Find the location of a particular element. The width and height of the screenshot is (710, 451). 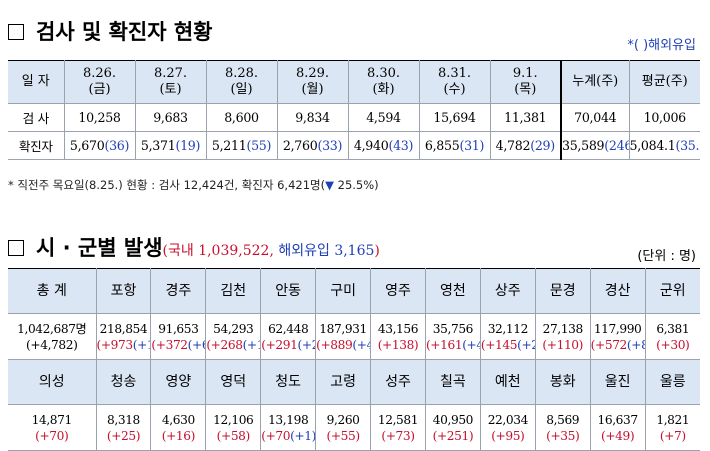

region-value: 4,630 (+16) is located at coordinates (178, 427).